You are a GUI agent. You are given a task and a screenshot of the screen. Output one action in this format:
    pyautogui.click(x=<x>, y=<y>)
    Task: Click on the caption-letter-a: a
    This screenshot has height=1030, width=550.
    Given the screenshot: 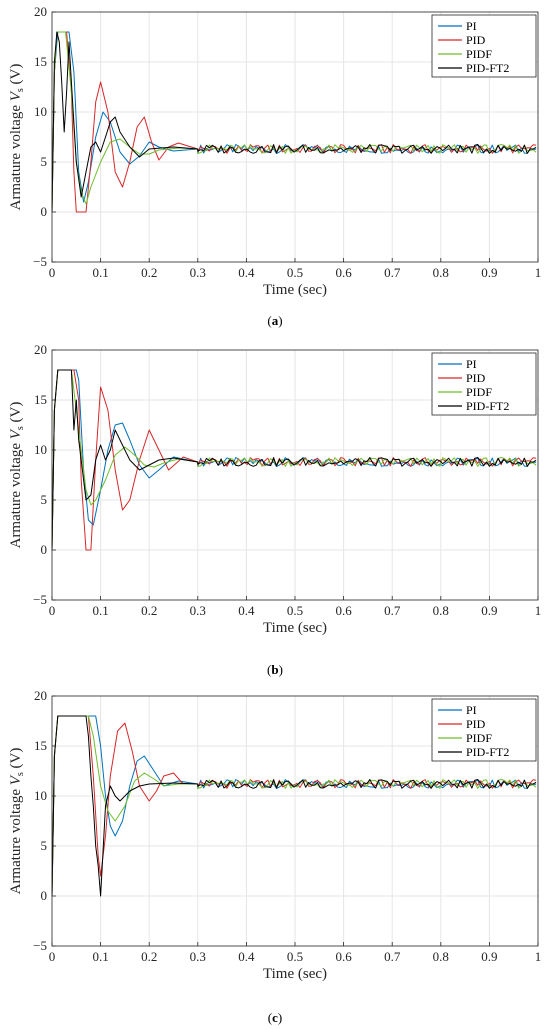 What is the action you would take?
    pyautogui.click(x=275, y=320)
    